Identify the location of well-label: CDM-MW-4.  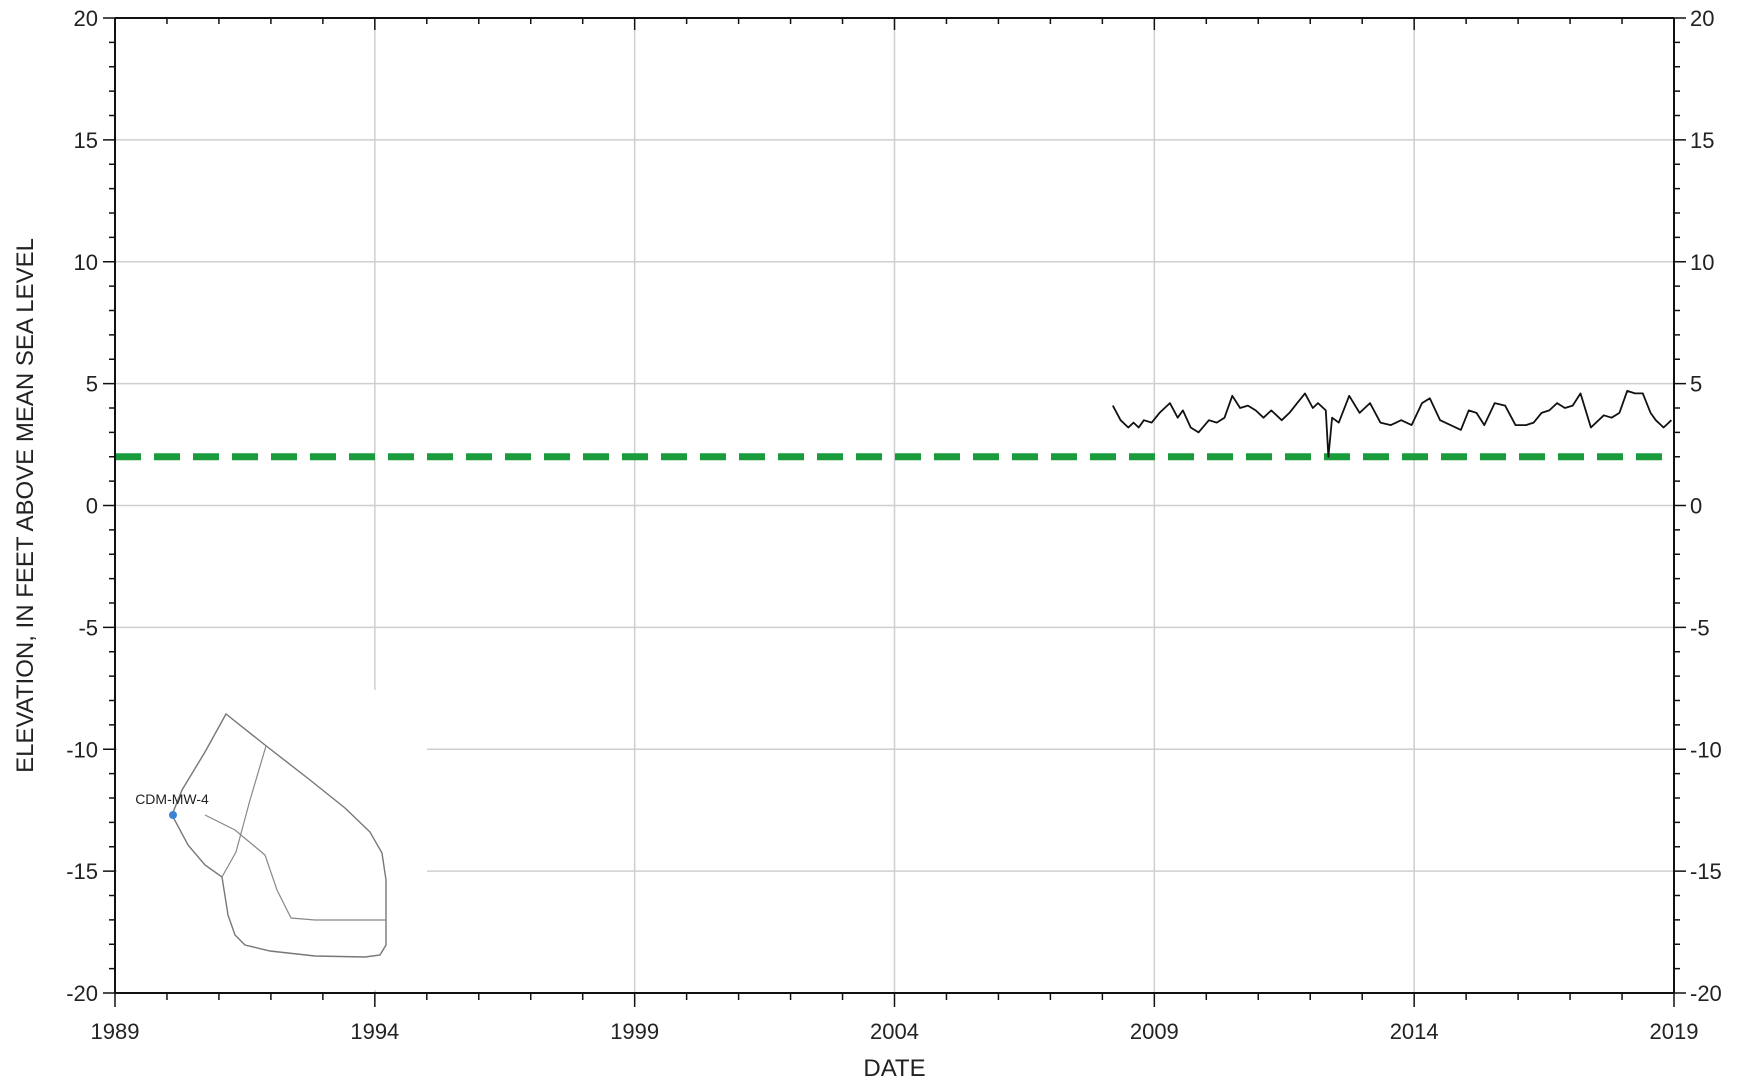
(172, 799).